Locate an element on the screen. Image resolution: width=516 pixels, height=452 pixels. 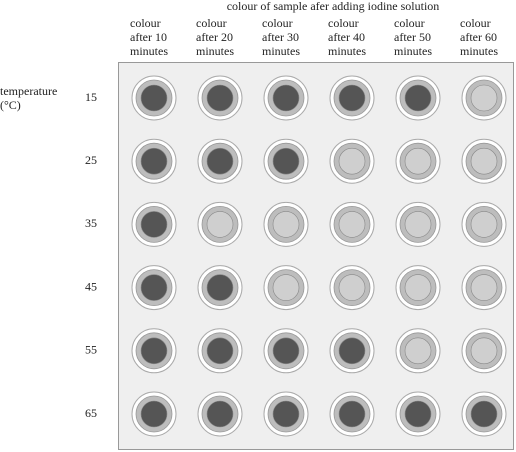
column-header: after 50 is located at coordinates (412, 37).